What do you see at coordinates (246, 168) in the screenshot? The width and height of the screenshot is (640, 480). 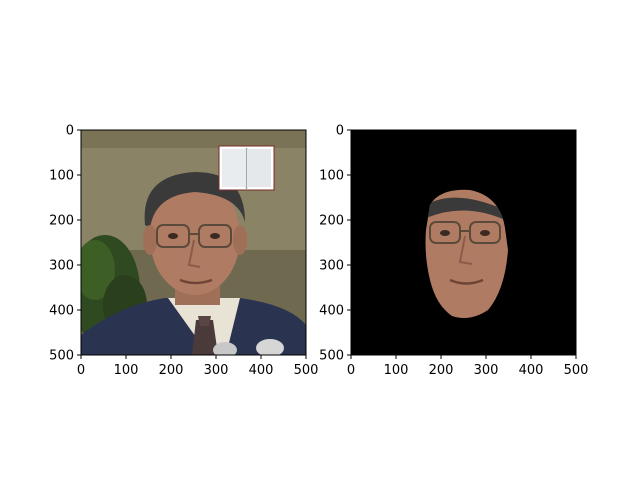 I see `book-overlay-icon` at bounding box center [246, 168].